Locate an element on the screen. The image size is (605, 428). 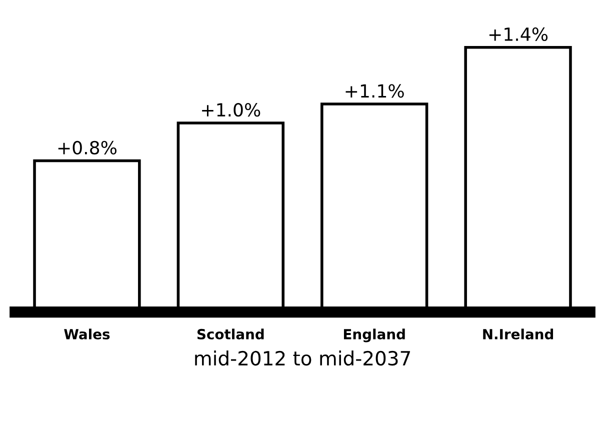
data-label: +1.4% is located at coordinates (518, 34).